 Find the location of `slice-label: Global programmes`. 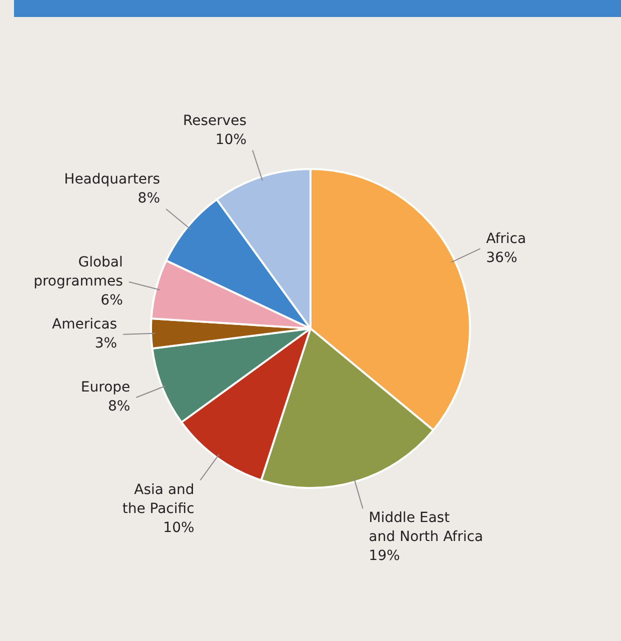

slice-label: Global programmes is located at coordinates (78, 272).